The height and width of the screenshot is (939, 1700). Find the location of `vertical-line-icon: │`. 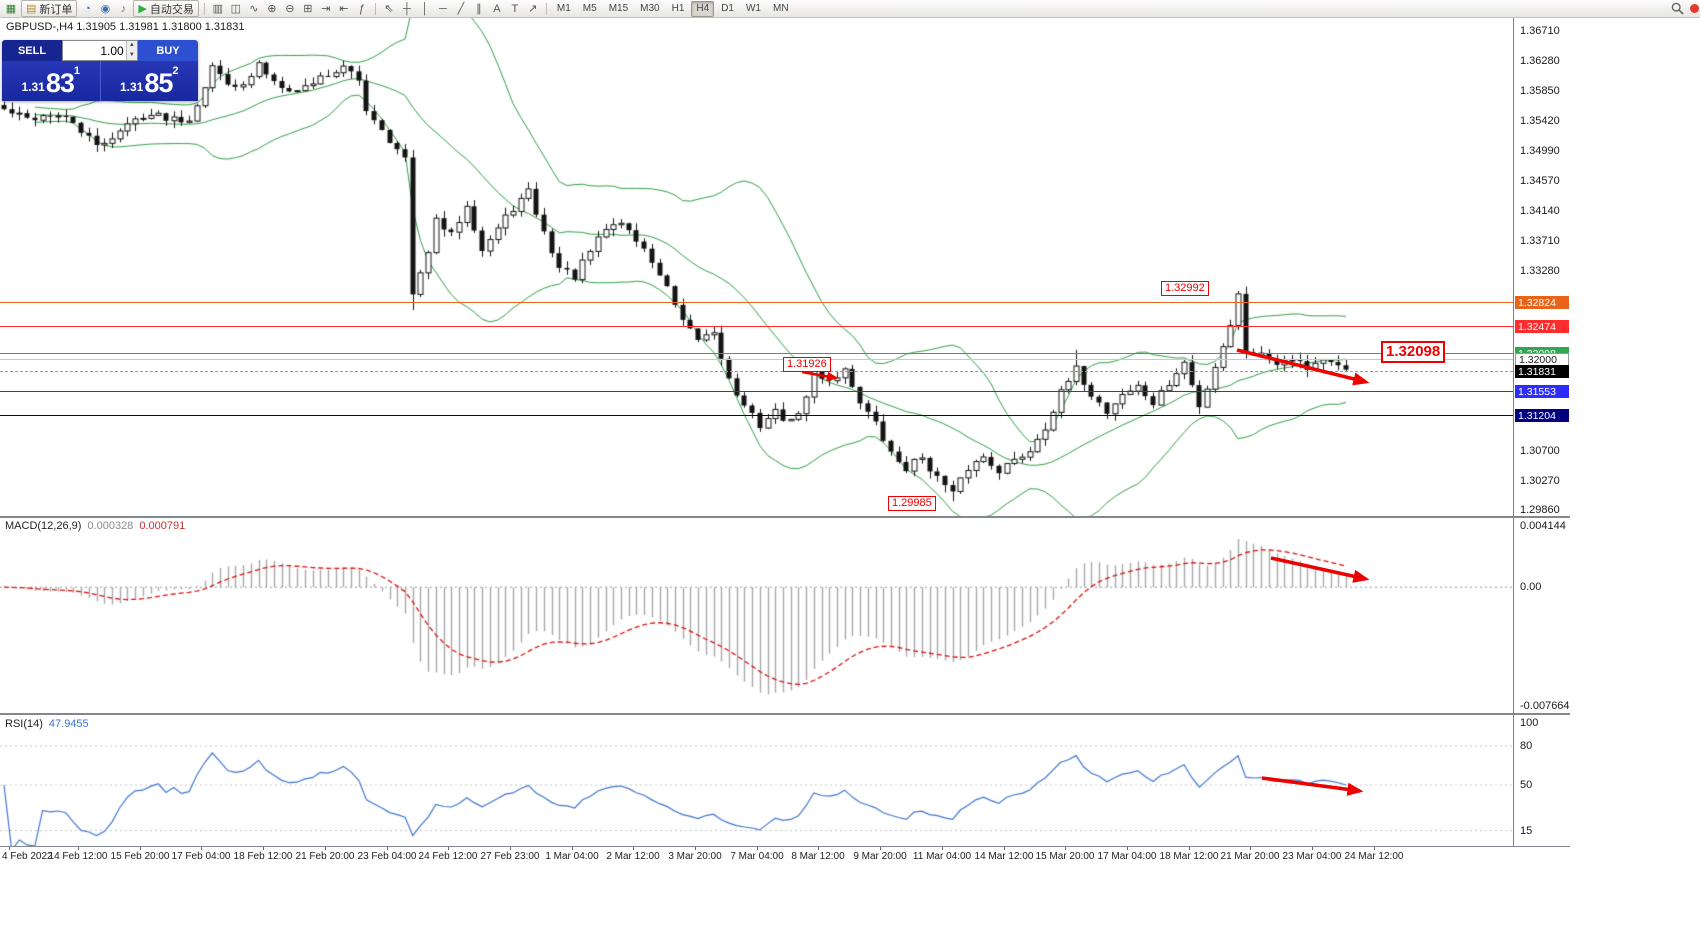

vertical-line-icon: │ is located at coordinates (425, 8).